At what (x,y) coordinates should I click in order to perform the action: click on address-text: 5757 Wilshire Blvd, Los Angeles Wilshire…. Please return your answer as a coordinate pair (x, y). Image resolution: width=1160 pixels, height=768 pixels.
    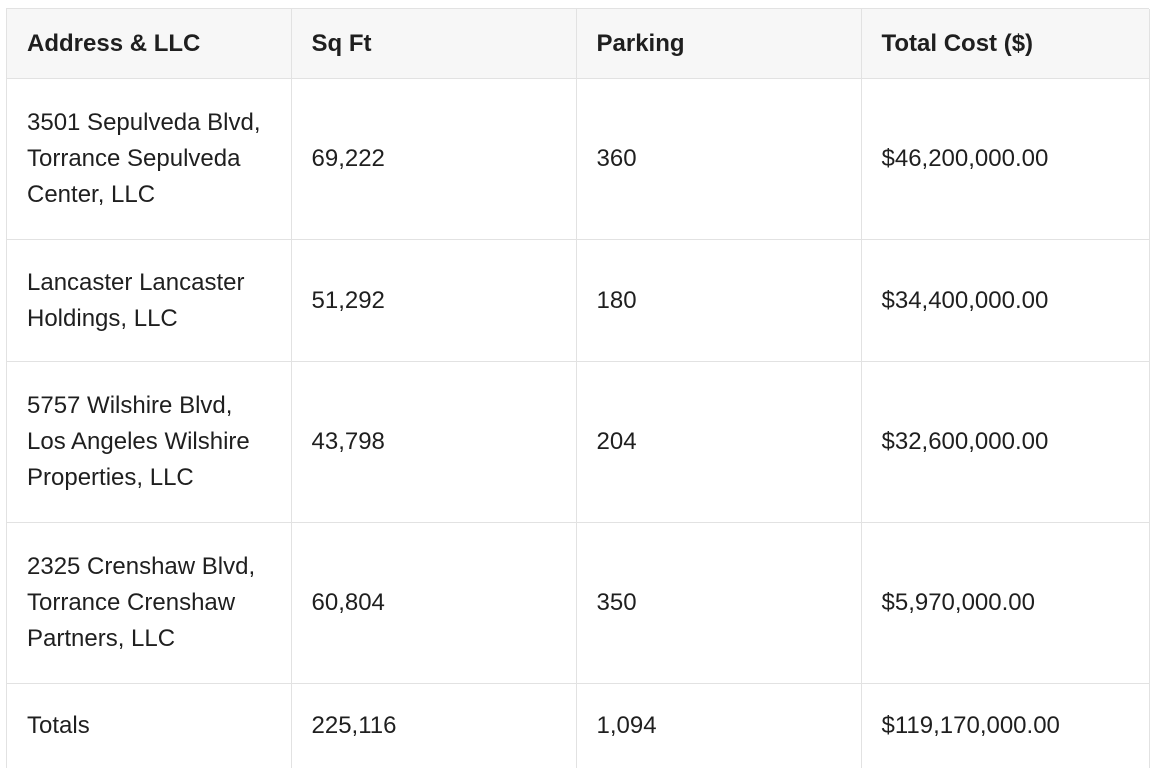
    Looking at the image, I should click on (149, 442).